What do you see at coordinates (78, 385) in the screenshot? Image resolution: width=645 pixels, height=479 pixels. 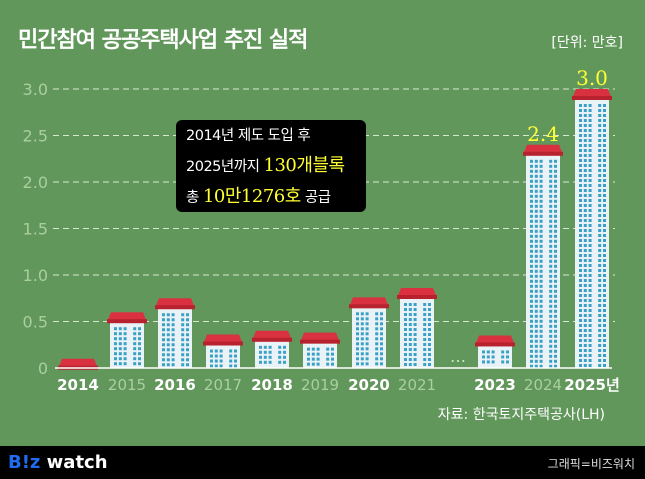 I see `x-tick-label: 2014` at bounding box center [78, 385].